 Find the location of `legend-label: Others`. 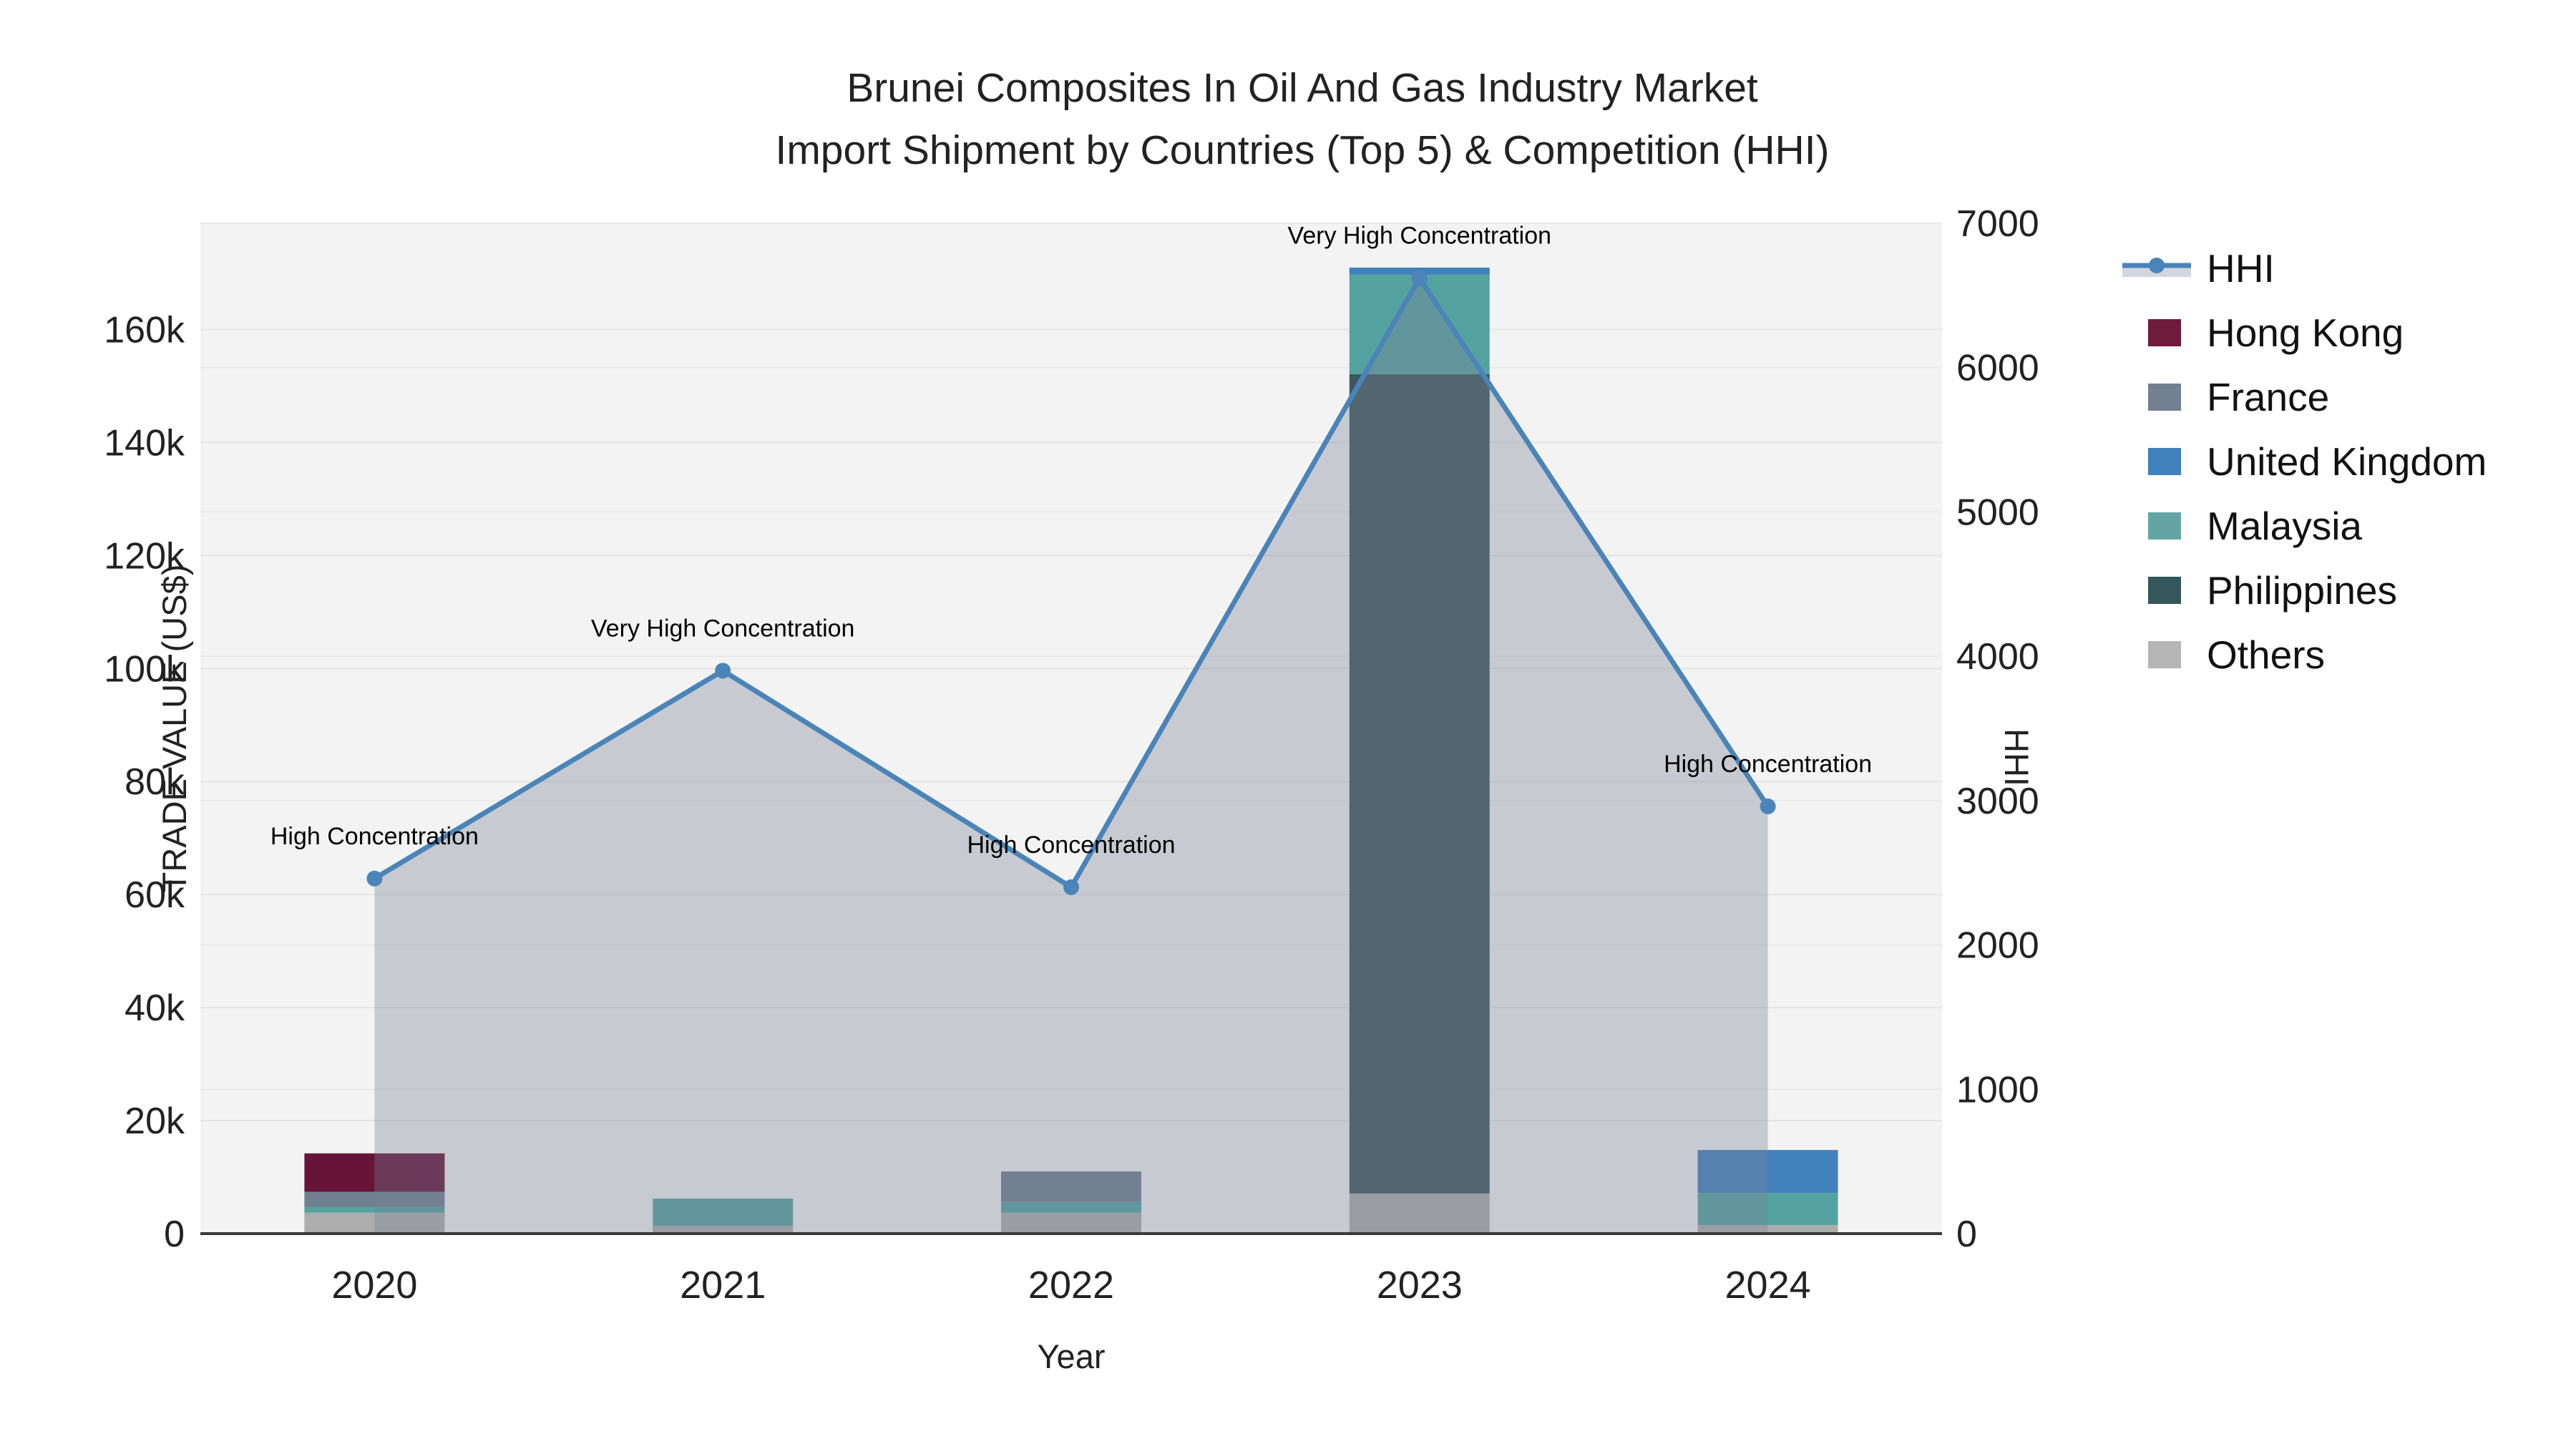

legend-label: Others is located at coordinates (2266, 655).